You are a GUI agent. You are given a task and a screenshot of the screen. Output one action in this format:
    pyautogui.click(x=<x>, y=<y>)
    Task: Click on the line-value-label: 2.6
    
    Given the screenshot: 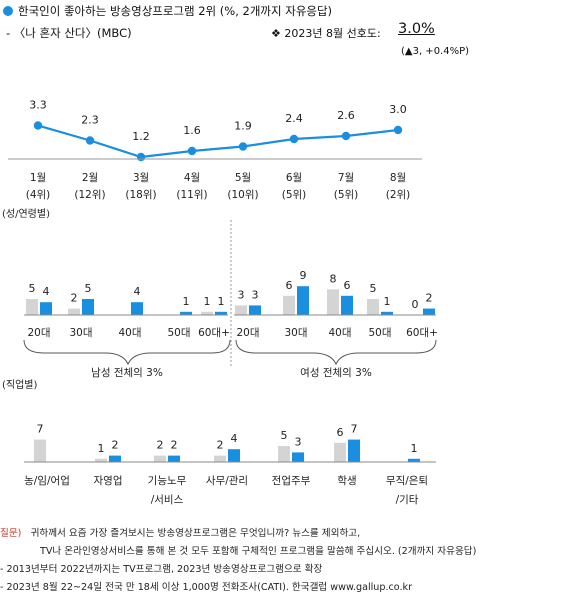 What is the action you would take?
    pyautogui.click(x=346, y=115)
    